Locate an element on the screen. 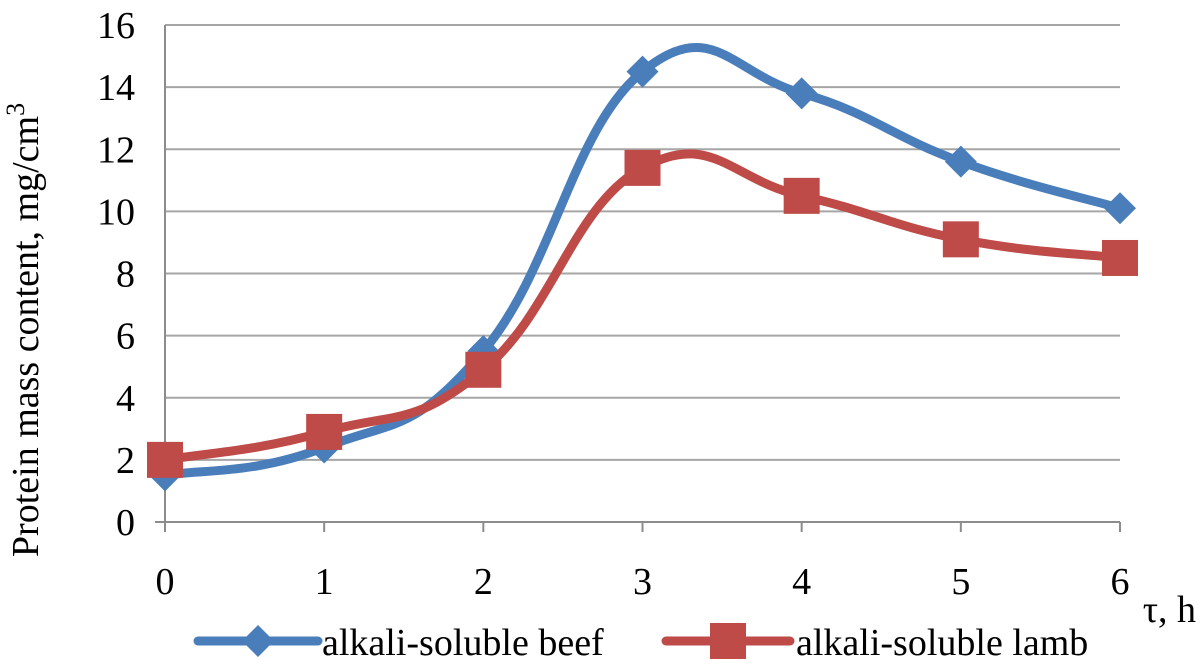 The height and width of the screenshot is (665, 1200). y-tick-label: 2 is located at coordinates (125, 461).